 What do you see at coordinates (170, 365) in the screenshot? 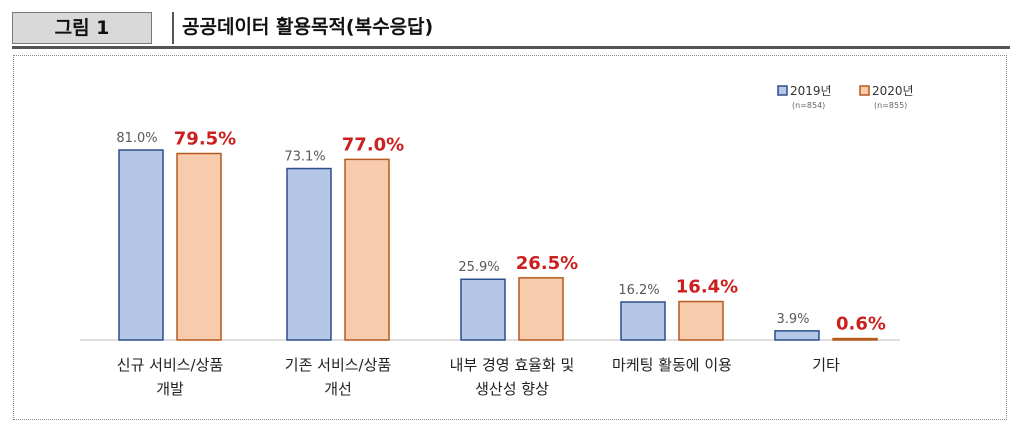
I see `category-label: 신규 서비스/상품` at bounding box center [170, 365].